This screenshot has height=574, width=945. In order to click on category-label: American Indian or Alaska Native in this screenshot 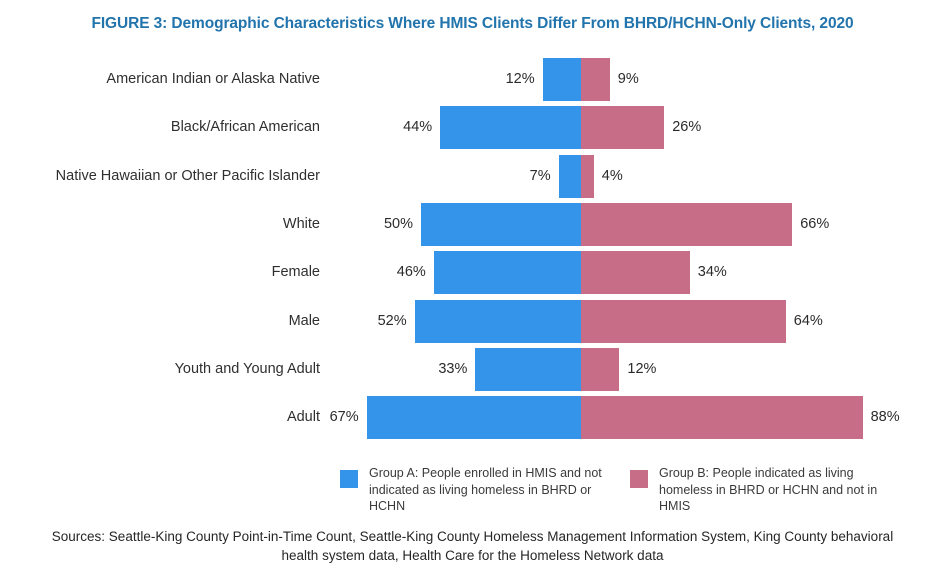, I will do `click(213, 79)`.